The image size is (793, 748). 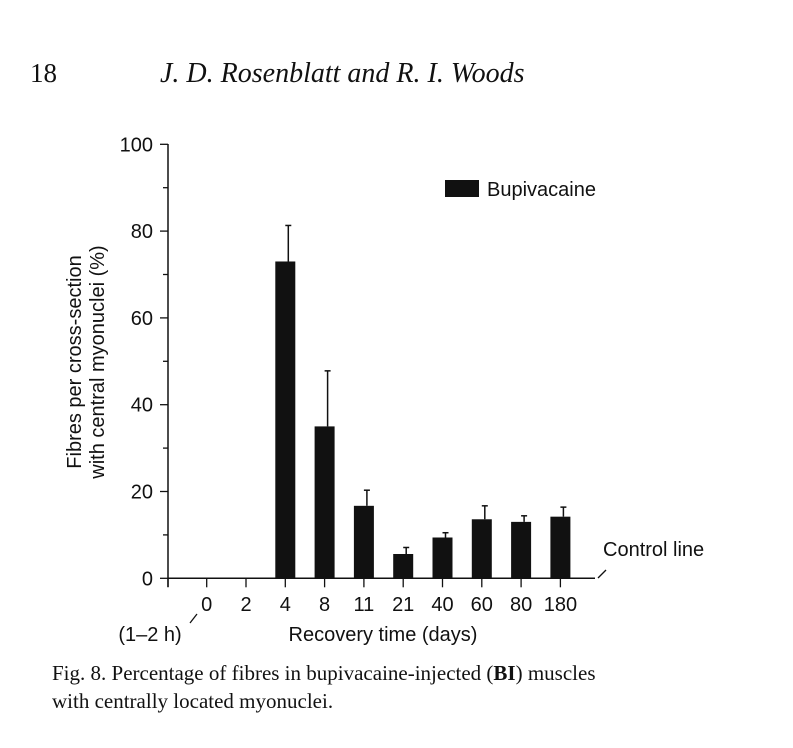 I want to click on annotation-pointer, so click(x=193, y=618).